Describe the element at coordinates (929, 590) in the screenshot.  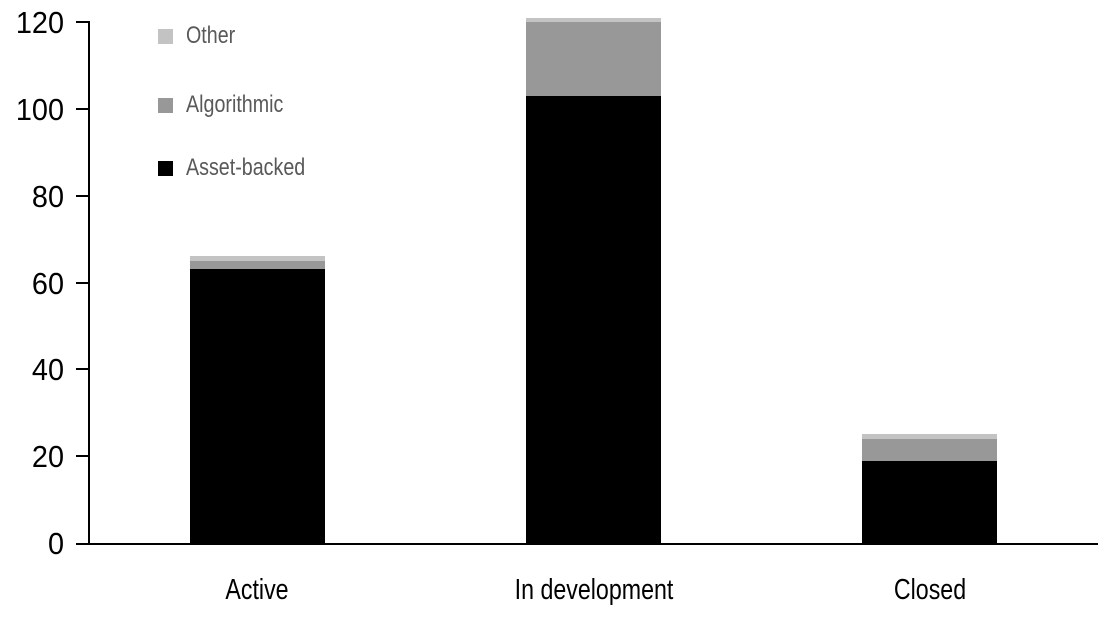
I see `x-category-label-closed: Closed` at that location.